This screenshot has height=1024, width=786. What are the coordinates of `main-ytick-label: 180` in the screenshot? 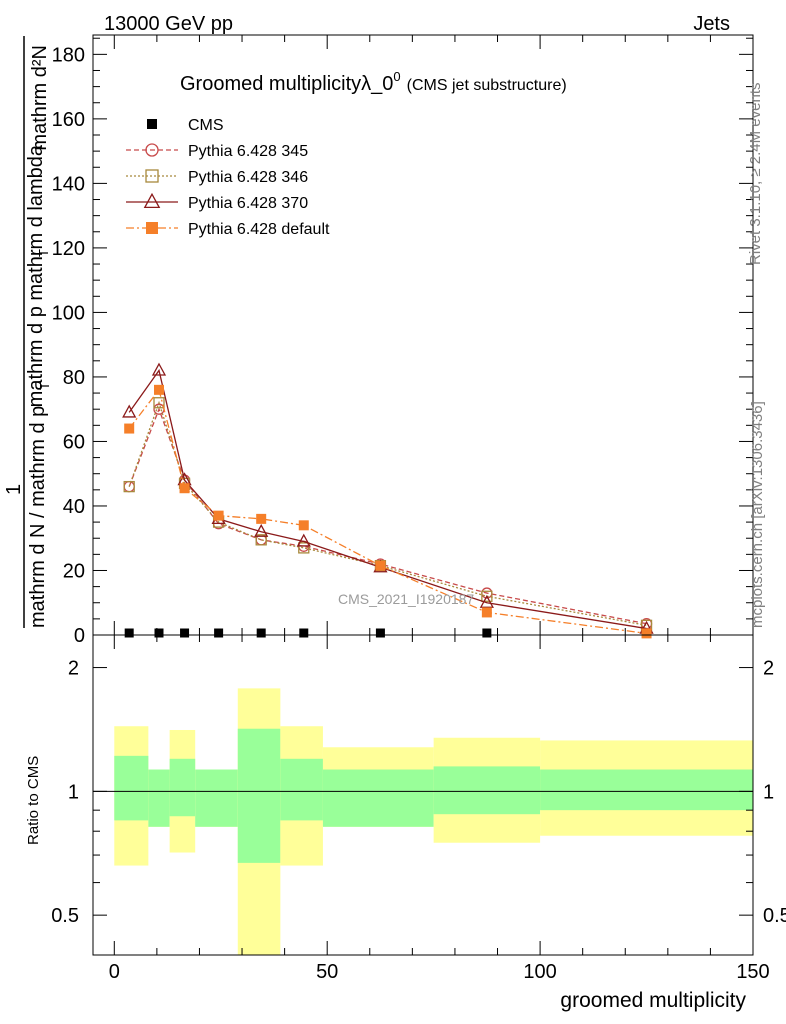 It's located at (68, 55).